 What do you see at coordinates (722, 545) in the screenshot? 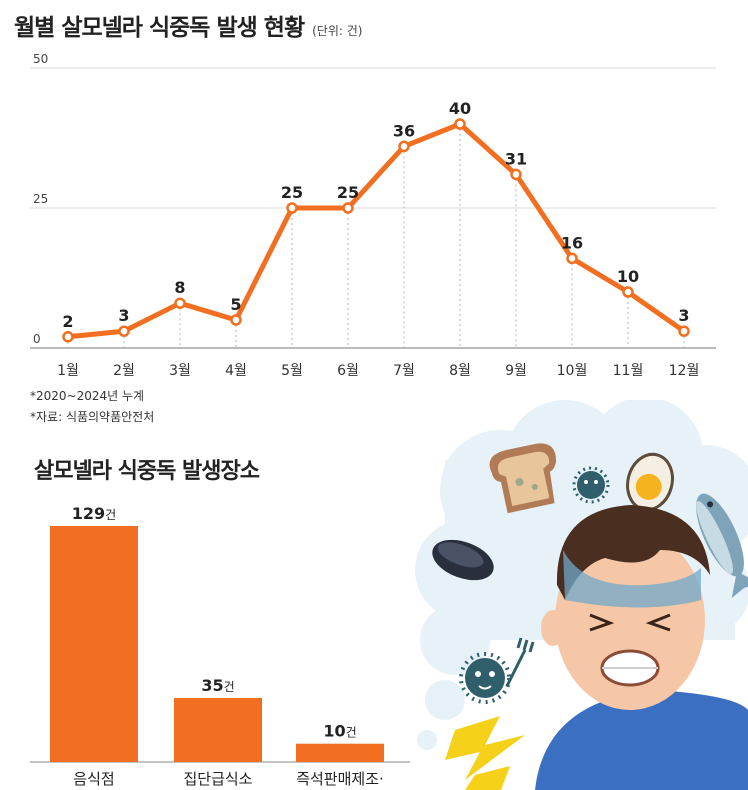
I see `fish-icon` at bounding box center [722, 545].